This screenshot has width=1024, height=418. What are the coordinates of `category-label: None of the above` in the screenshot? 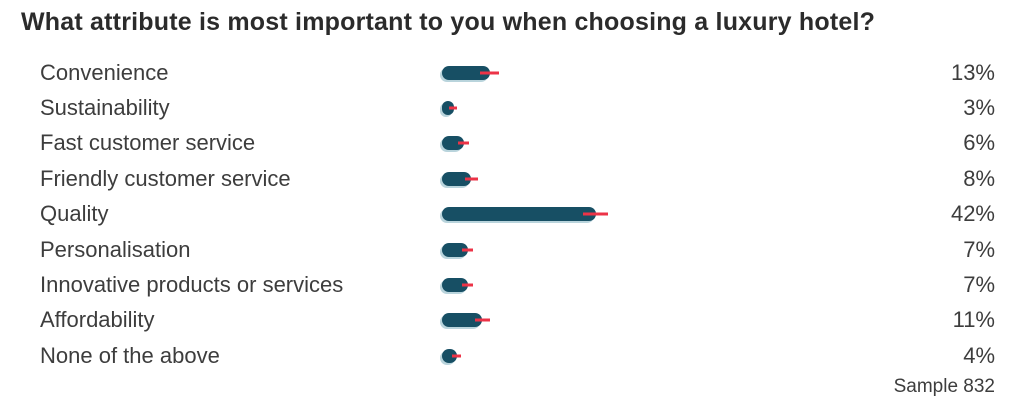 It's located at (130, 355).